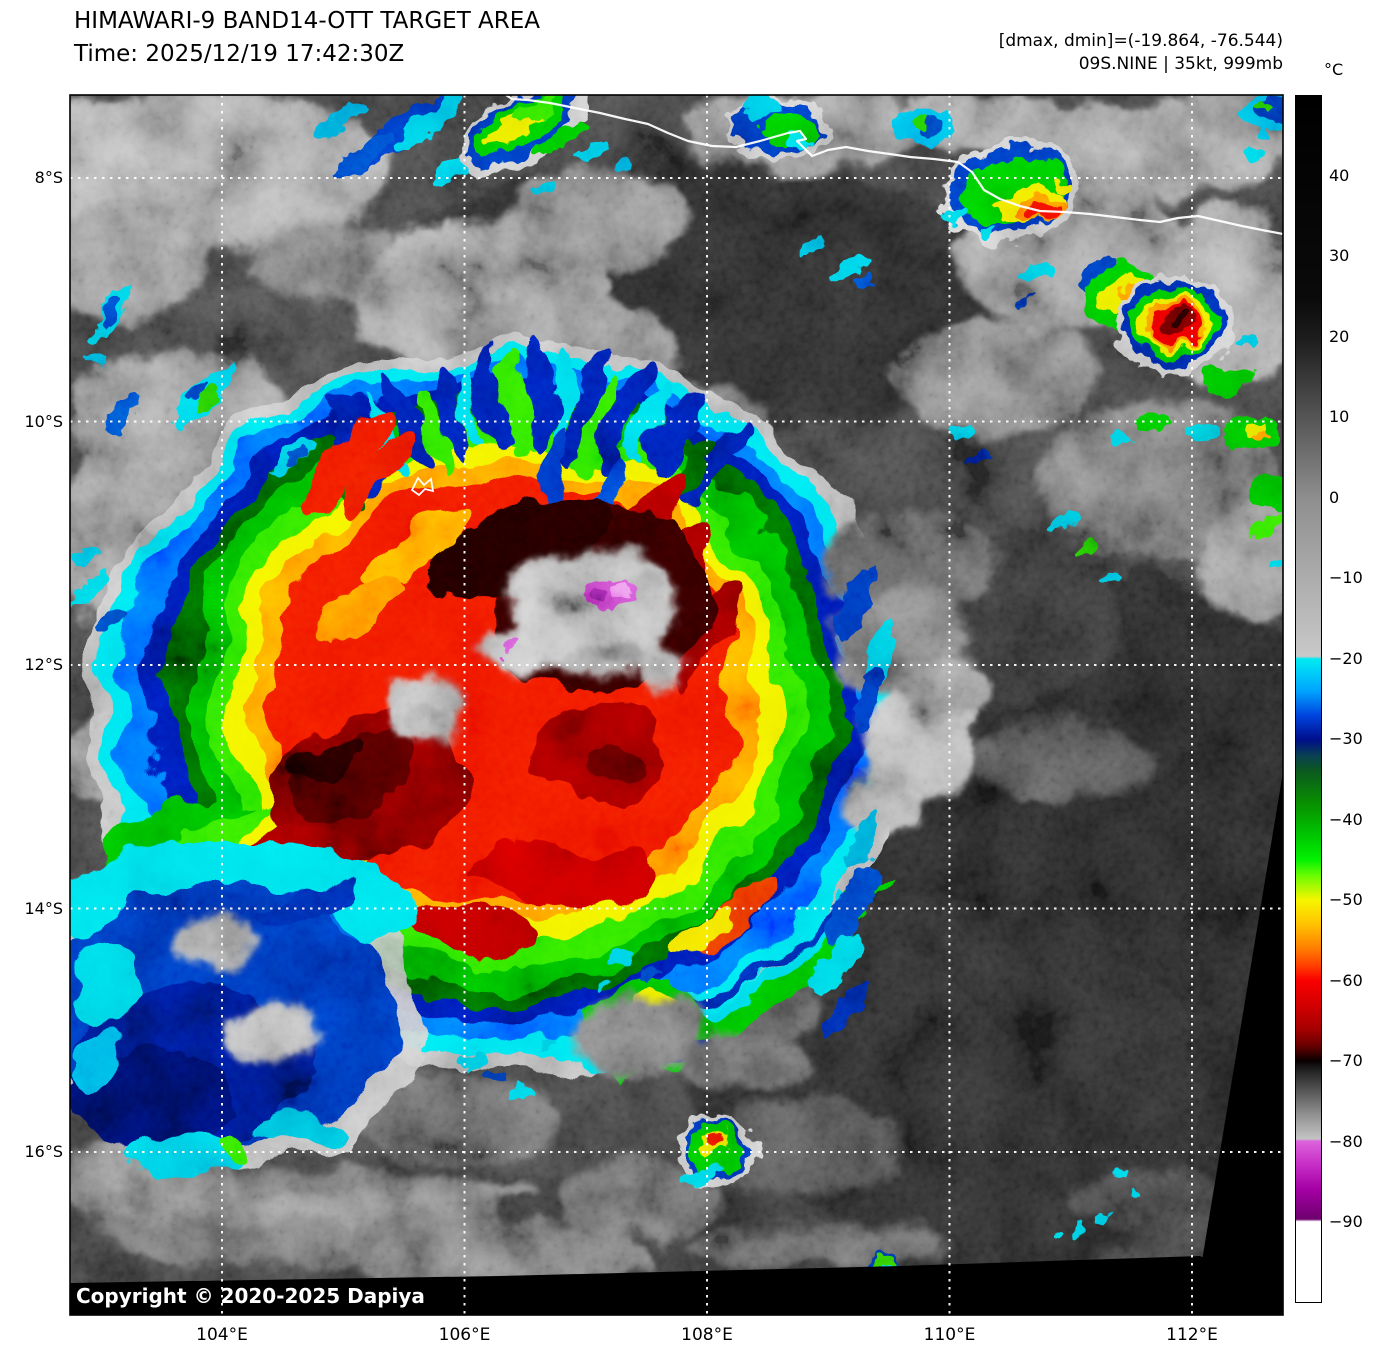 The width and height of the screenshot is (1388, 1359). What do you see at coordinates (1334, 69) in the screenshot?
I see `colorbar-unit-label: °C` at bounding box center [1334, 69].